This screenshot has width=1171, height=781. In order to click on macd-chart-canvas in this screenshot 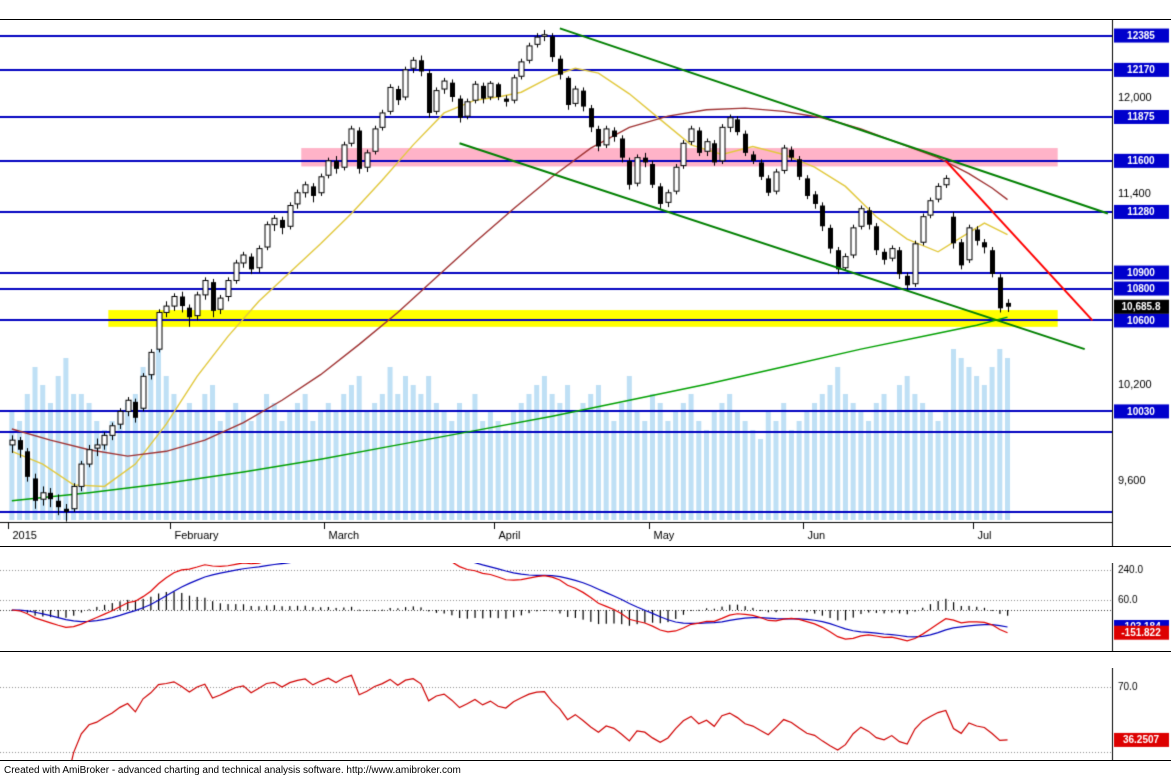, I will do `click(585, 607)`.